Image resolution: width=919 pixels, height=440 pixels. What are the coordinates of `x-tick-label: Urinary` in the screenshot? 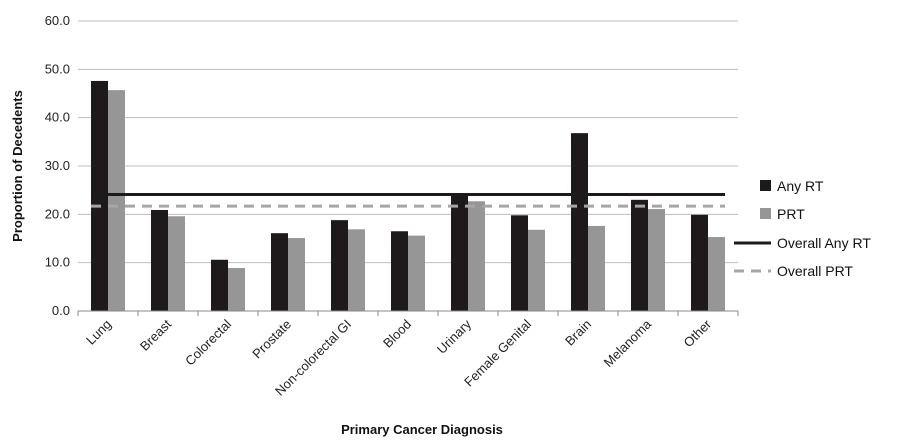 It's located at (454, 336).